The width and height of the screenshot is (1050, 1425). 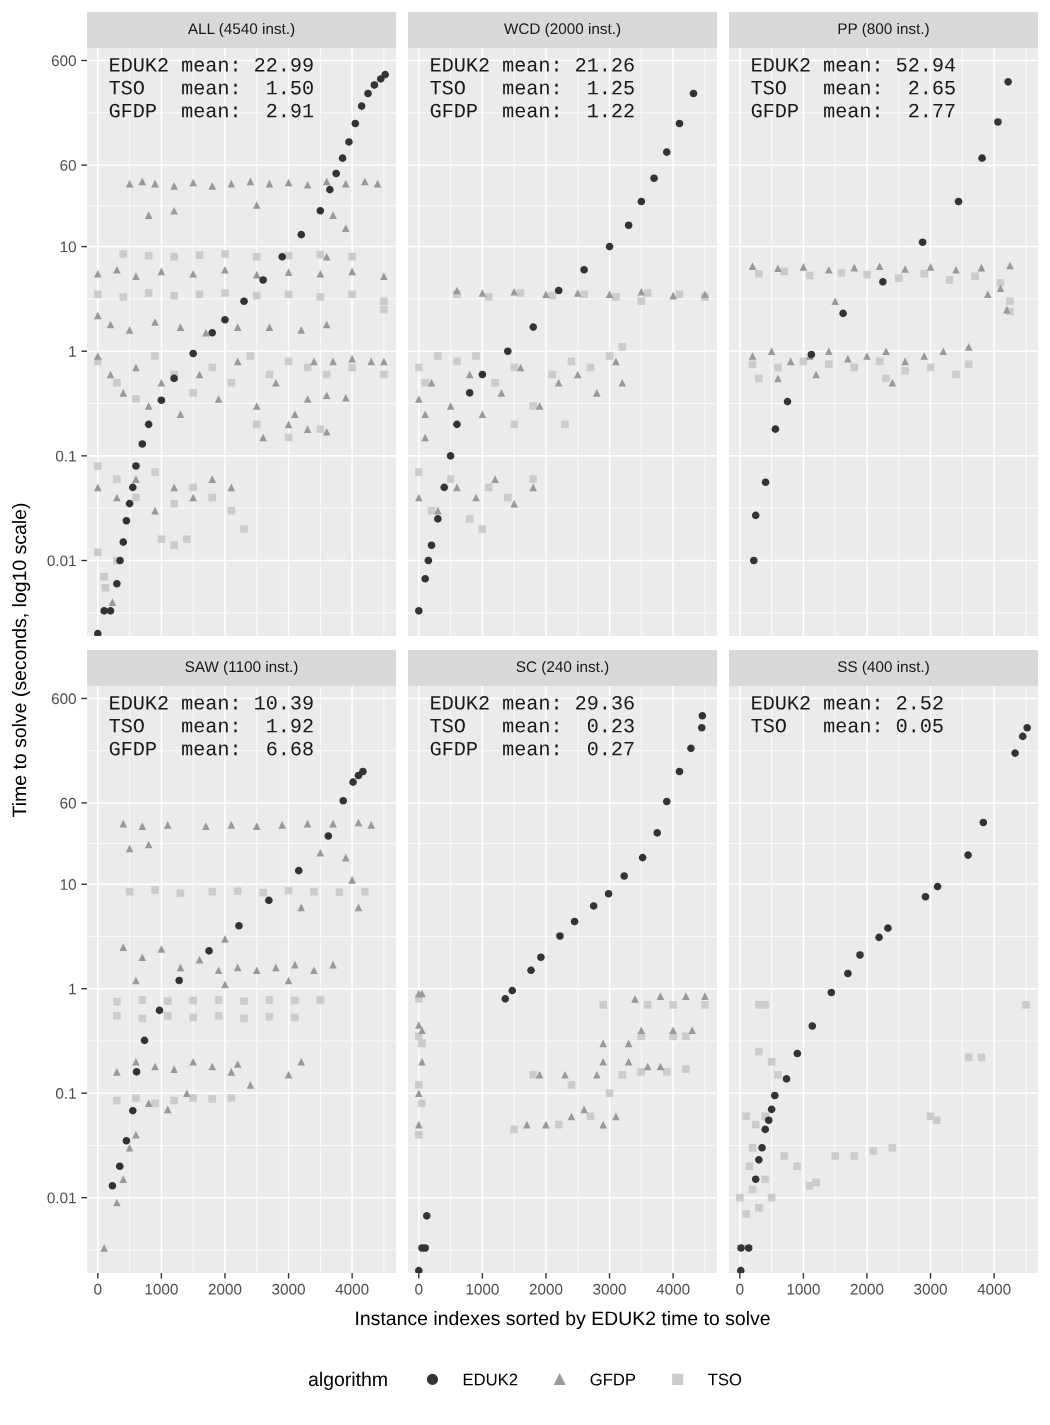 What do you see at coordinates (883, 668) in the screenshot?
I see `chart-title: SS (400 inst.)` at bounding box center [883, 668].